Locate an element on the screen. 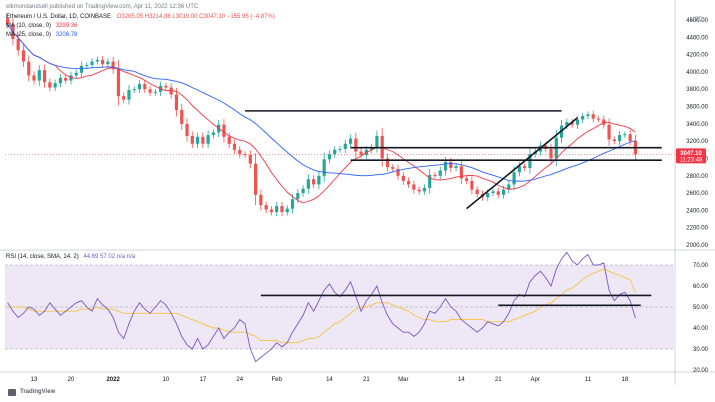  price-tick-label: 2400.00 is located at coordinates (697, 211).